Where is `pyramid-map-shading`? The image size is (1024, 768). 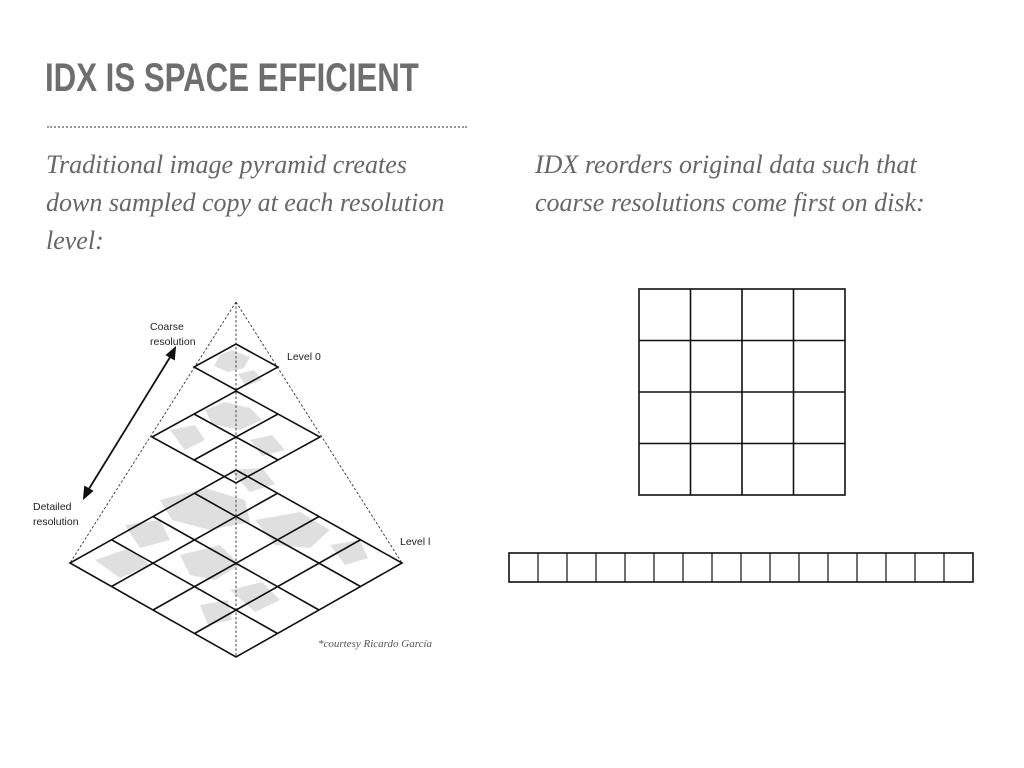
pyramid-map-shading is located at coordinates (231, 487).